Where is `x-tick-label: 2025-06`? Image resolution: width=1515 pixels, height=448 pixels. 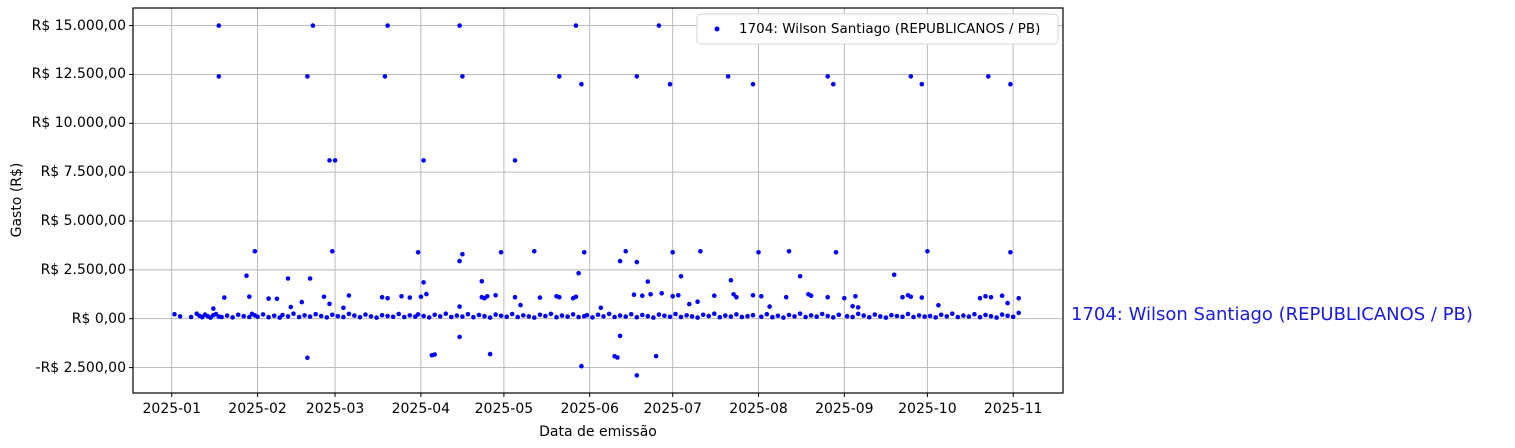 x-tick-label: 2025-06 is located at coordinates (589, 409).